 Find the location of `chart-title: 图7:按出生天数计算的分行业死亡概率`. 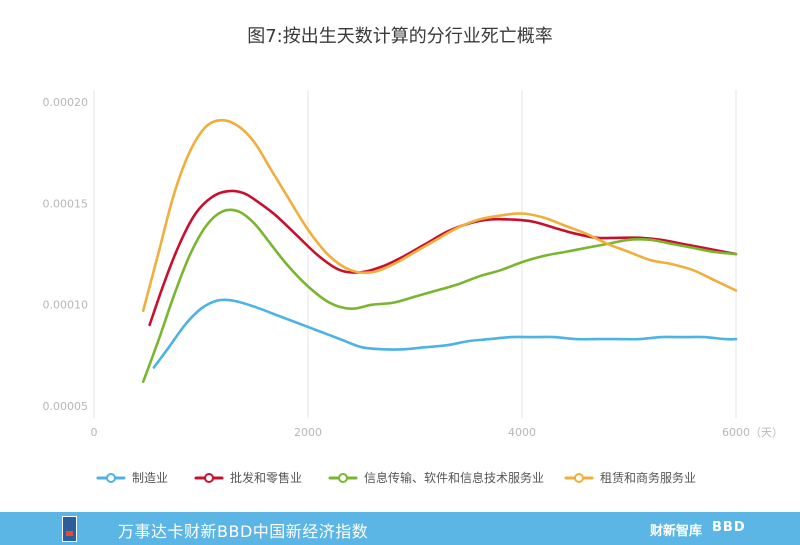

chart-title: 图7:按出生天数计算的分行业死亡概率 is located at coordinates (400, 36).